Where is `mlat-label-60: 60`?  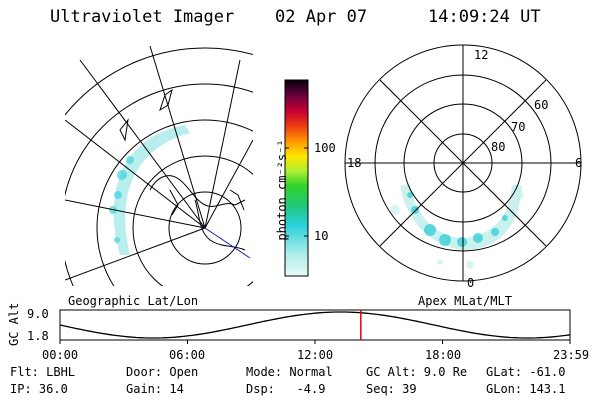
mlat-label-60: 60 is located at coordinates (541, 105).